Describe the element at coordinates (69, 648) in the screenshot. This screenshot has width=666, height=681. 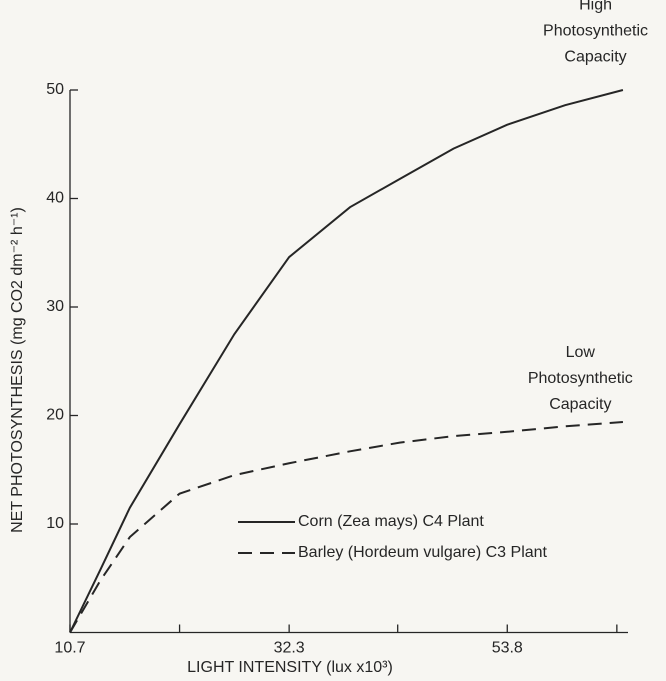
I see `x-tick-label: 10.7` at that location.